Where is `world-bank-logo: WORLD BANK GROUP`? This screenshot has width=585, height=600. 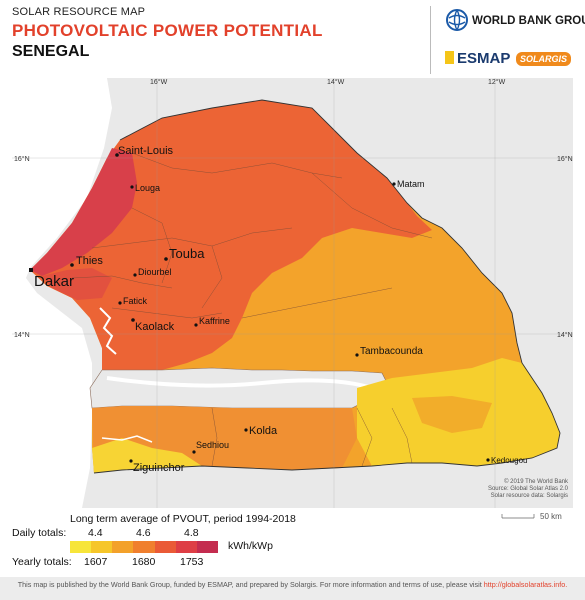 world-bank-logo: WORLD BANK GROUP is located at coordinates (515, 24).